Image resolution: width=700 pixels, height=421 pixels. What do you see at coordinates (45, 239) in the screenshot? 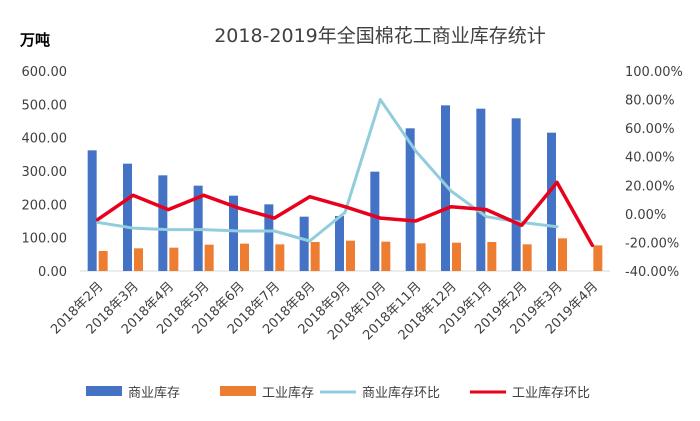
I see `y-left-tick-label: 100.00` at bounding box center [45, 239].